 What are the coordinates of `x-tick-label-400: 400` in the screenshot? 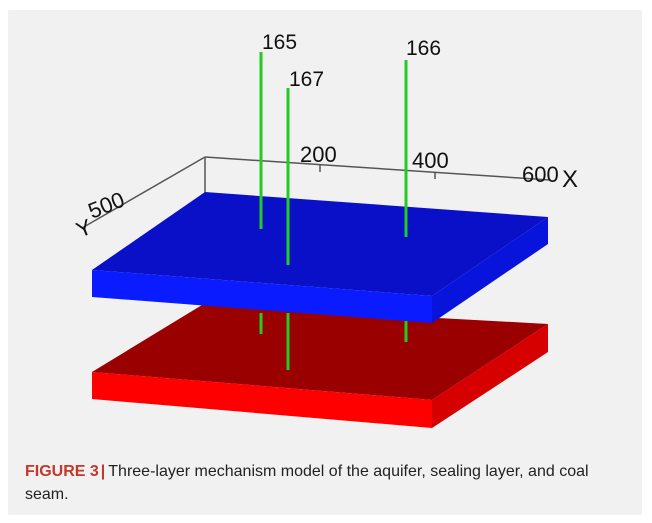 It's located at (430, 160).